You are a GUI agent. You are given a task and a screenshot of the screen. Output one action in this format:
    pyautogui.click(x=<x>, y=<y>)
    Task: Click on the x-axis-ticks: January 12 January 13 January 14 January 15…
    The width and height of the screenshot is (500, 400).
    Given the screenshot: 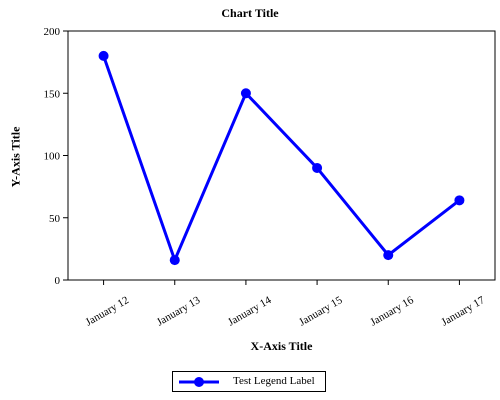 What is the action you would take?
    pyautogui.click(x=285, y=304)
    